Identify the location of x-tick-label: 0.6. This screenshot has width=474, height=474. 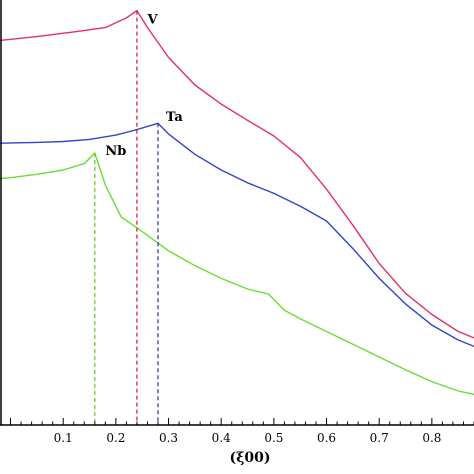
(326, 438).